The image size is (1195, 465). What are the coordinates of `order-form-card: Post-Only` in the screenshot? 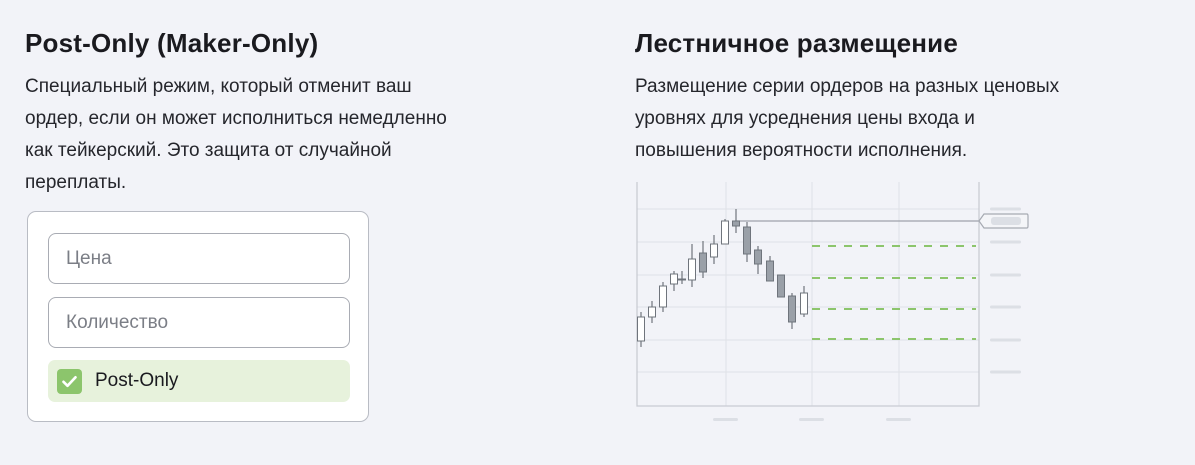 It's located at (198, 316).